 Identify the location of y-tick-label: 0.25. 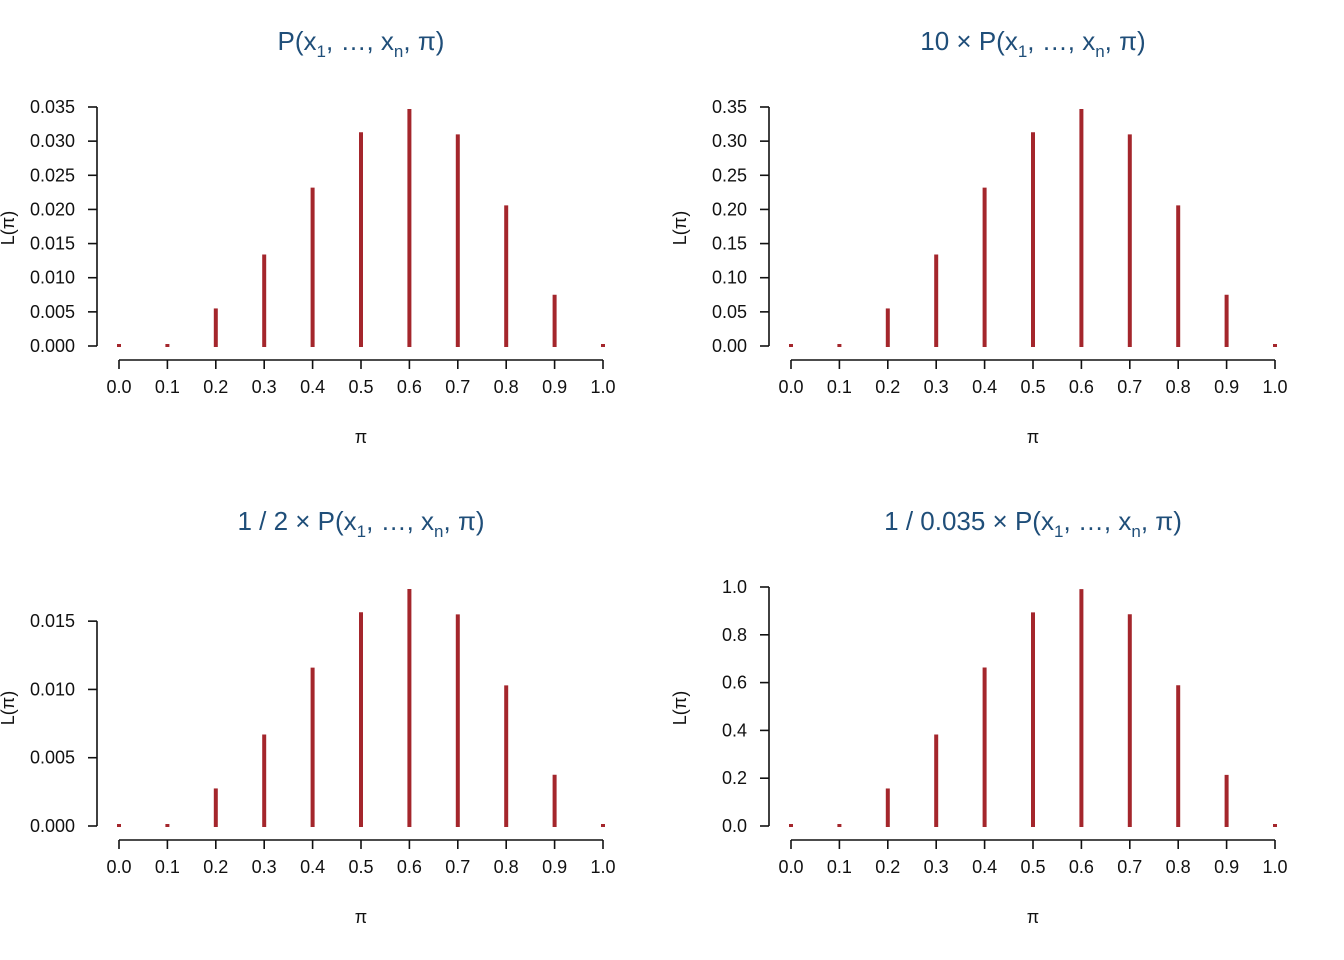
(729, 175).